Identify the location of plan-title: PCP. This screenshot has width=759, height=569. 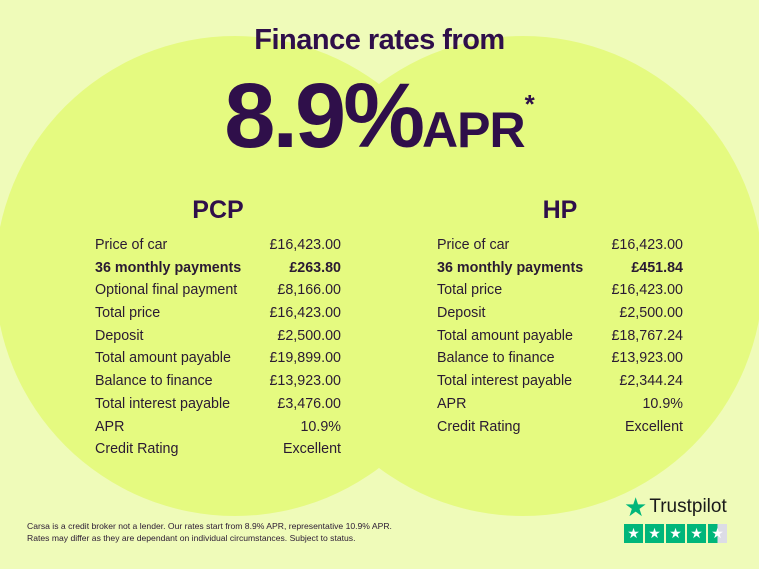
(218, 210).